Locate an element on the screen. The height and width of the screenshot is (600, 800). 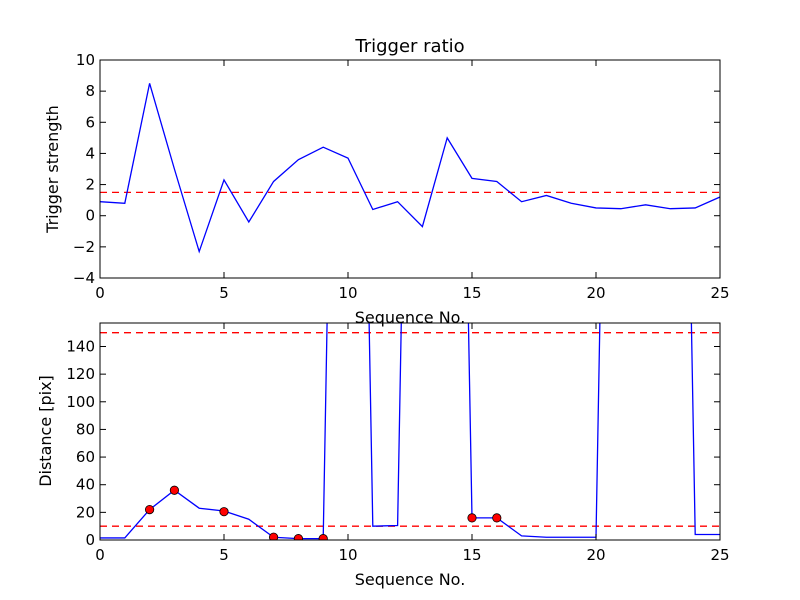
top-y-tick-label: 2 is located at coordinates (90, 185).